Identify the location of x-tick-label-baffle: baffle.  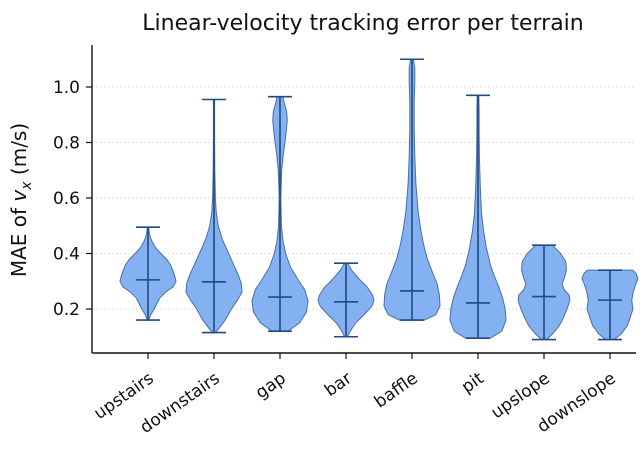
(396, 390).